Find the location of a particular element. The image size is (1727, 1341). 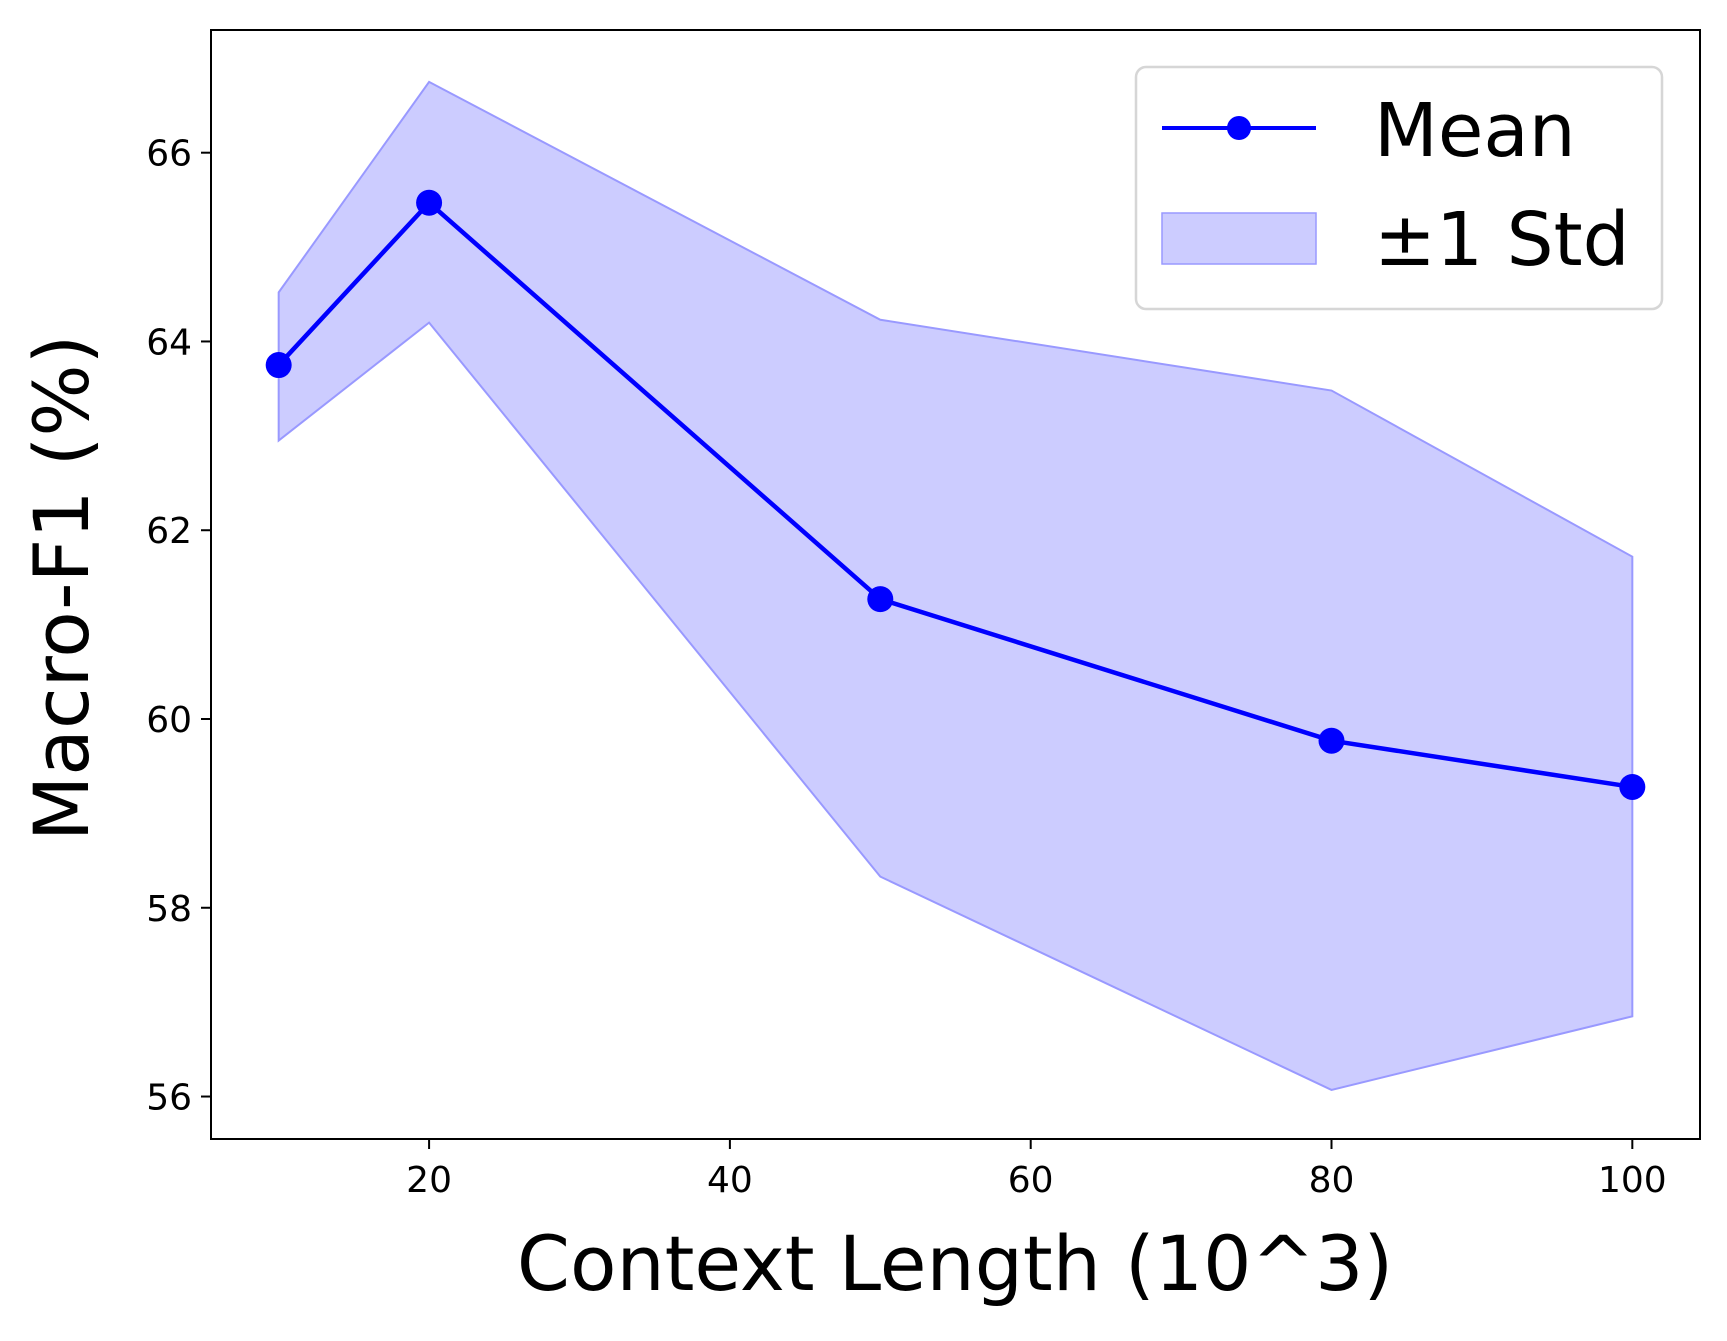

y-axis-label: Macro-F1 (%) is located at coordinates (61, 588).